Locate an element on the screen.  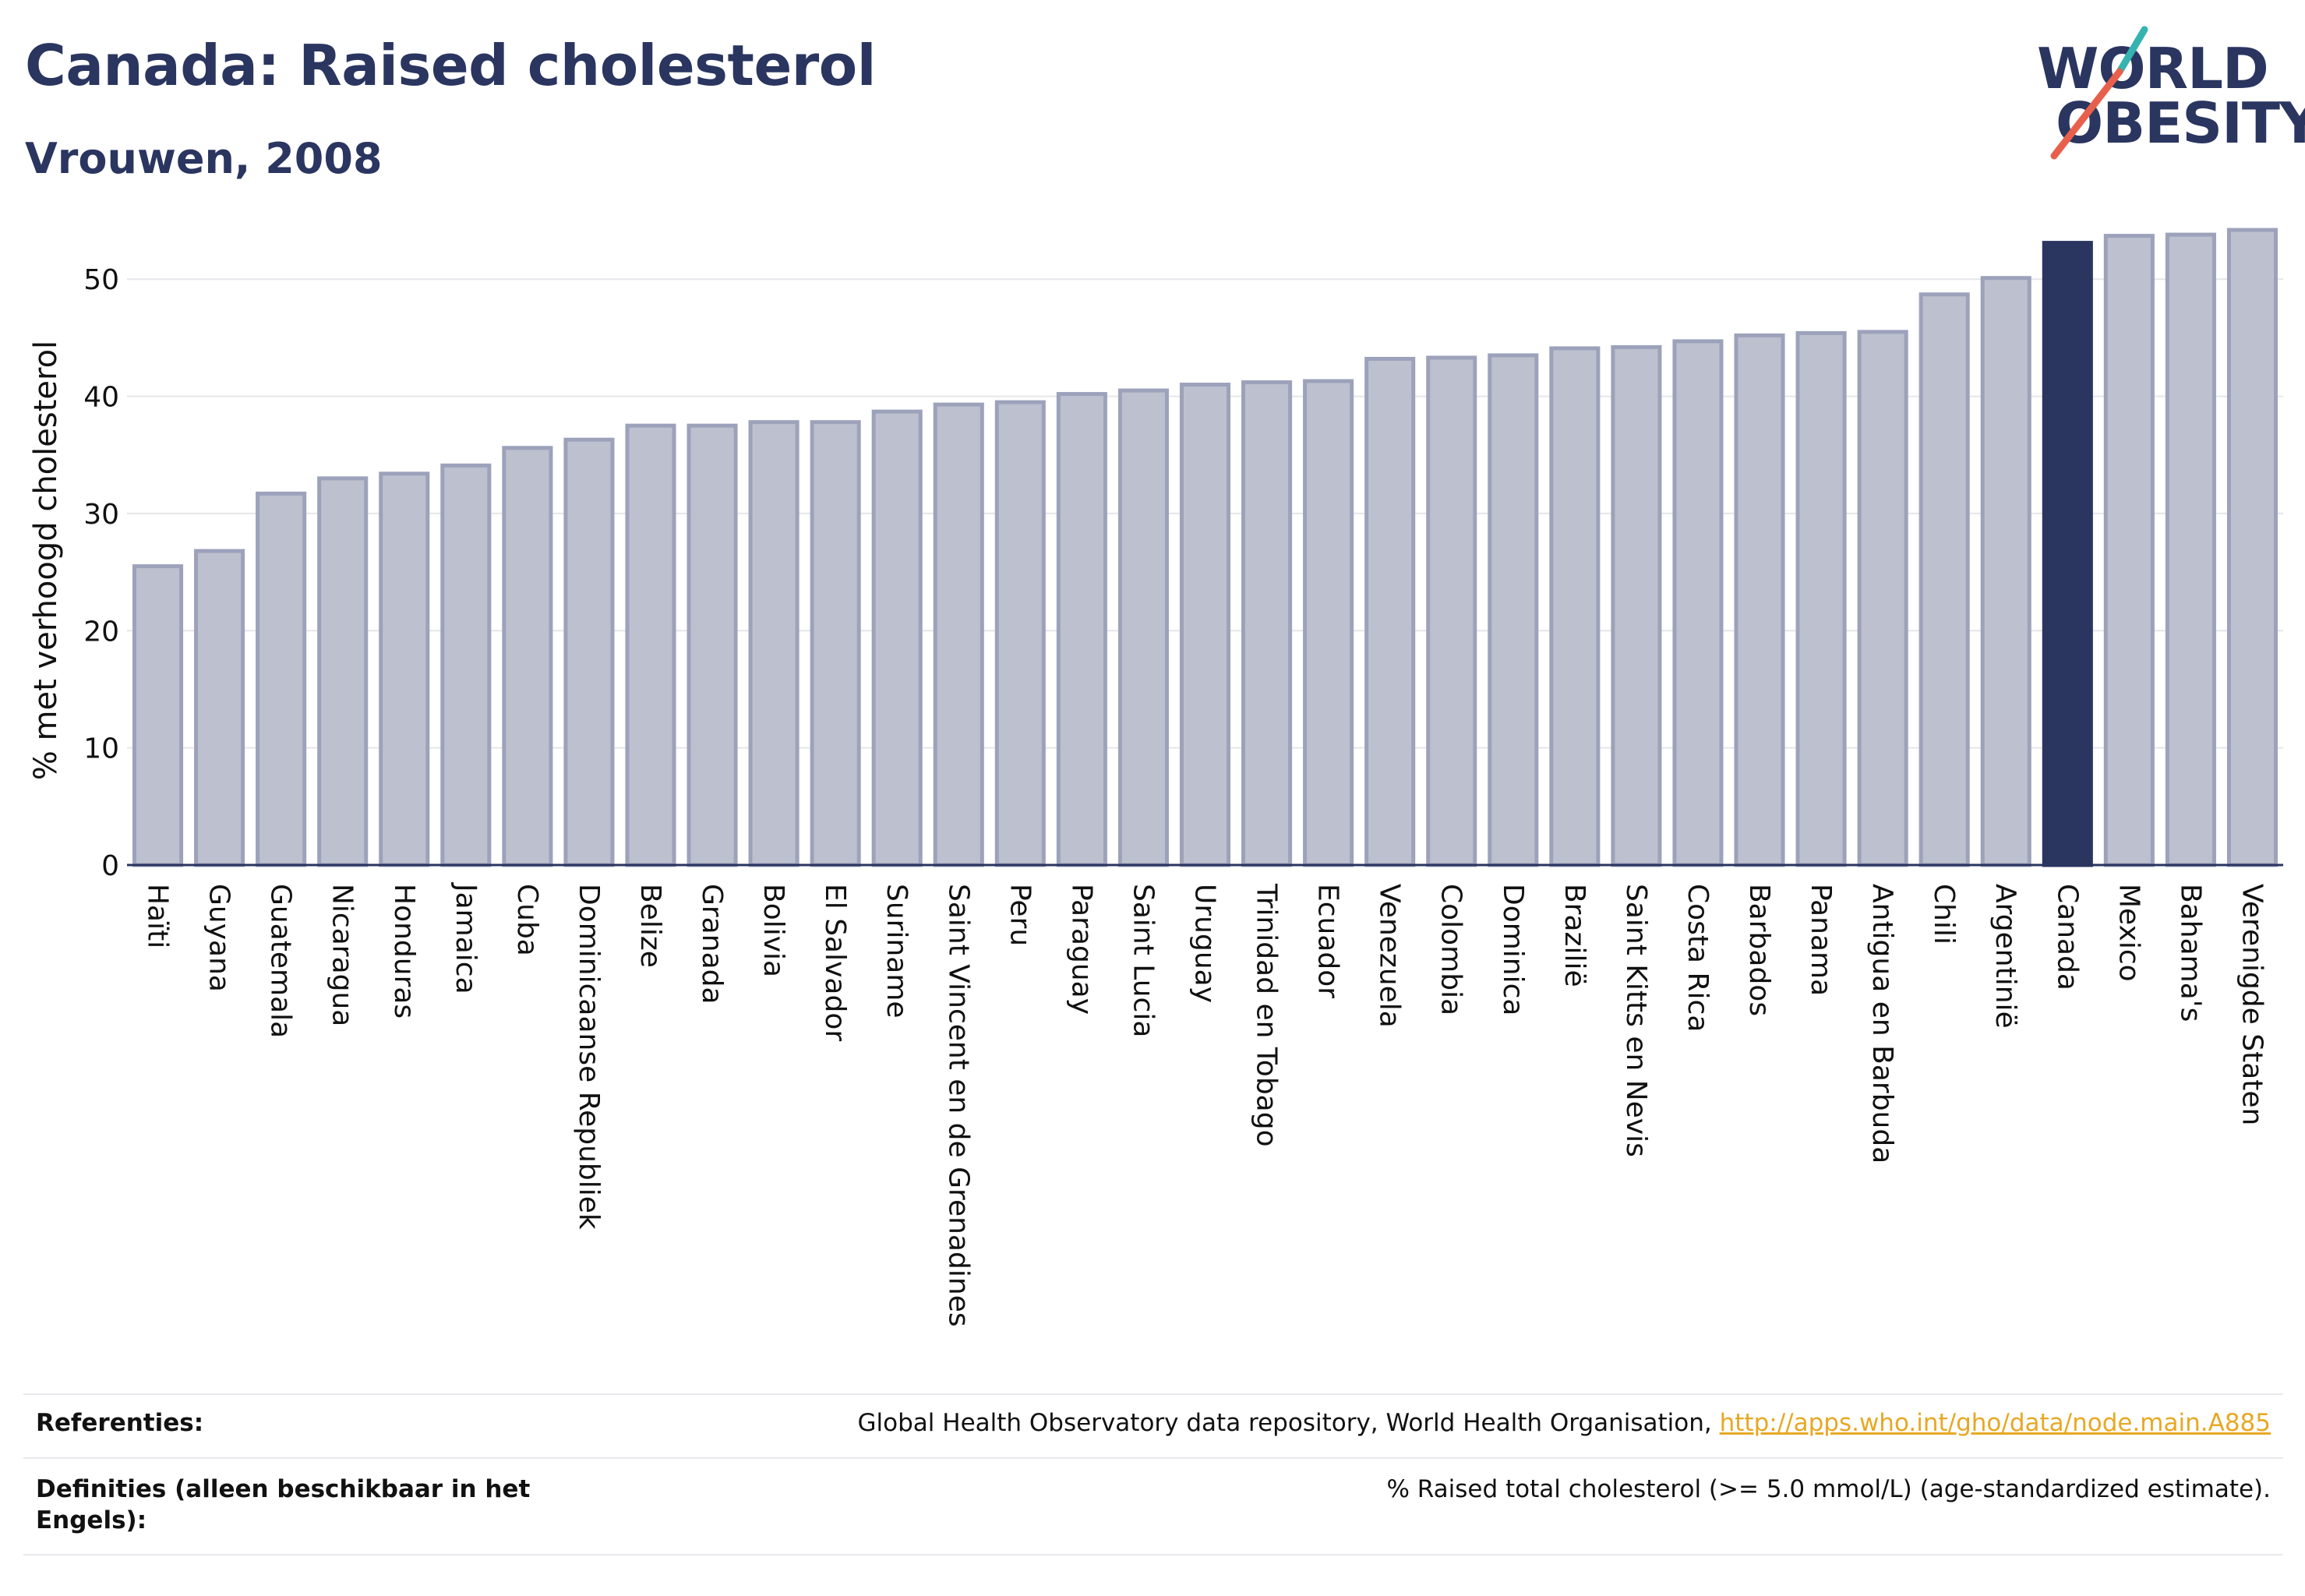
bar-nicaragua is located at coordinates (343, 671).